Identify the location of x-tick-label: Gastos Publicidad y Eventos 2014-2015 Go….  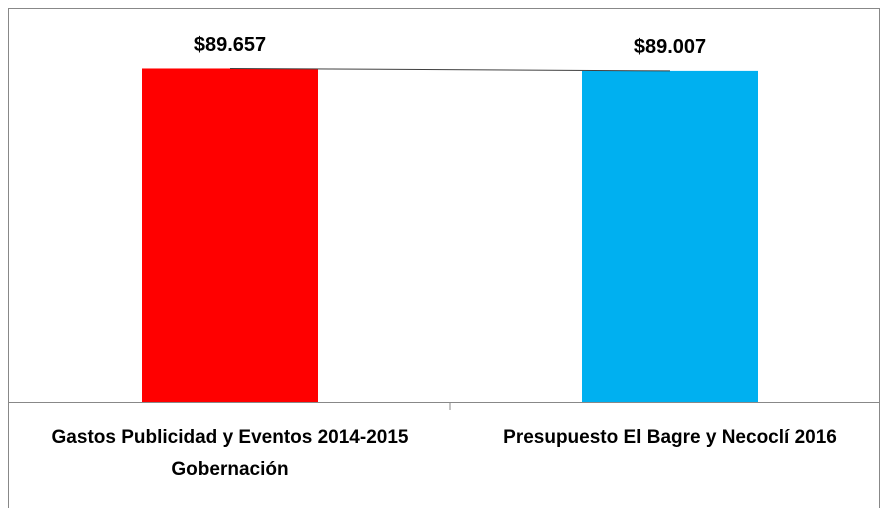
(230, 453).